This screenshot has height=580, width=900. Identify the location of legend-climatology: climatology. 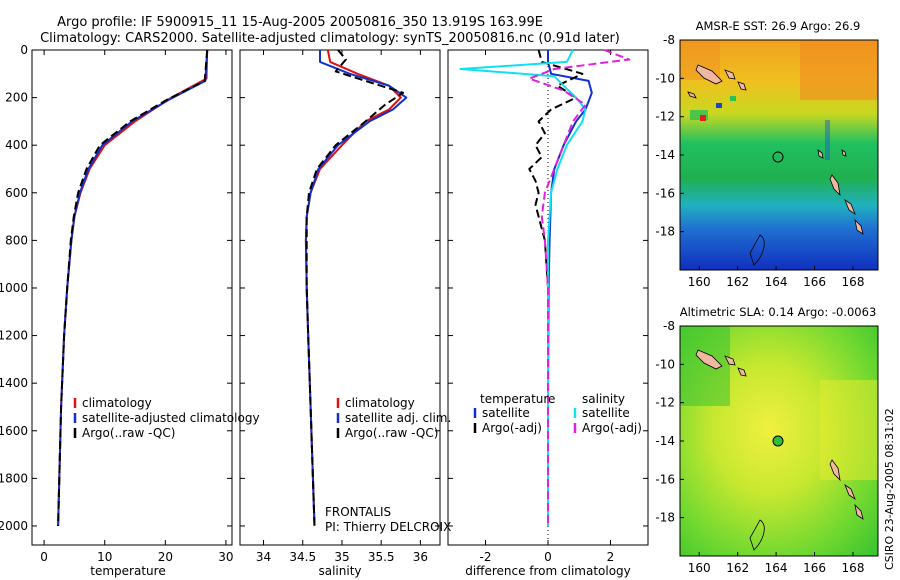
(117, 403).